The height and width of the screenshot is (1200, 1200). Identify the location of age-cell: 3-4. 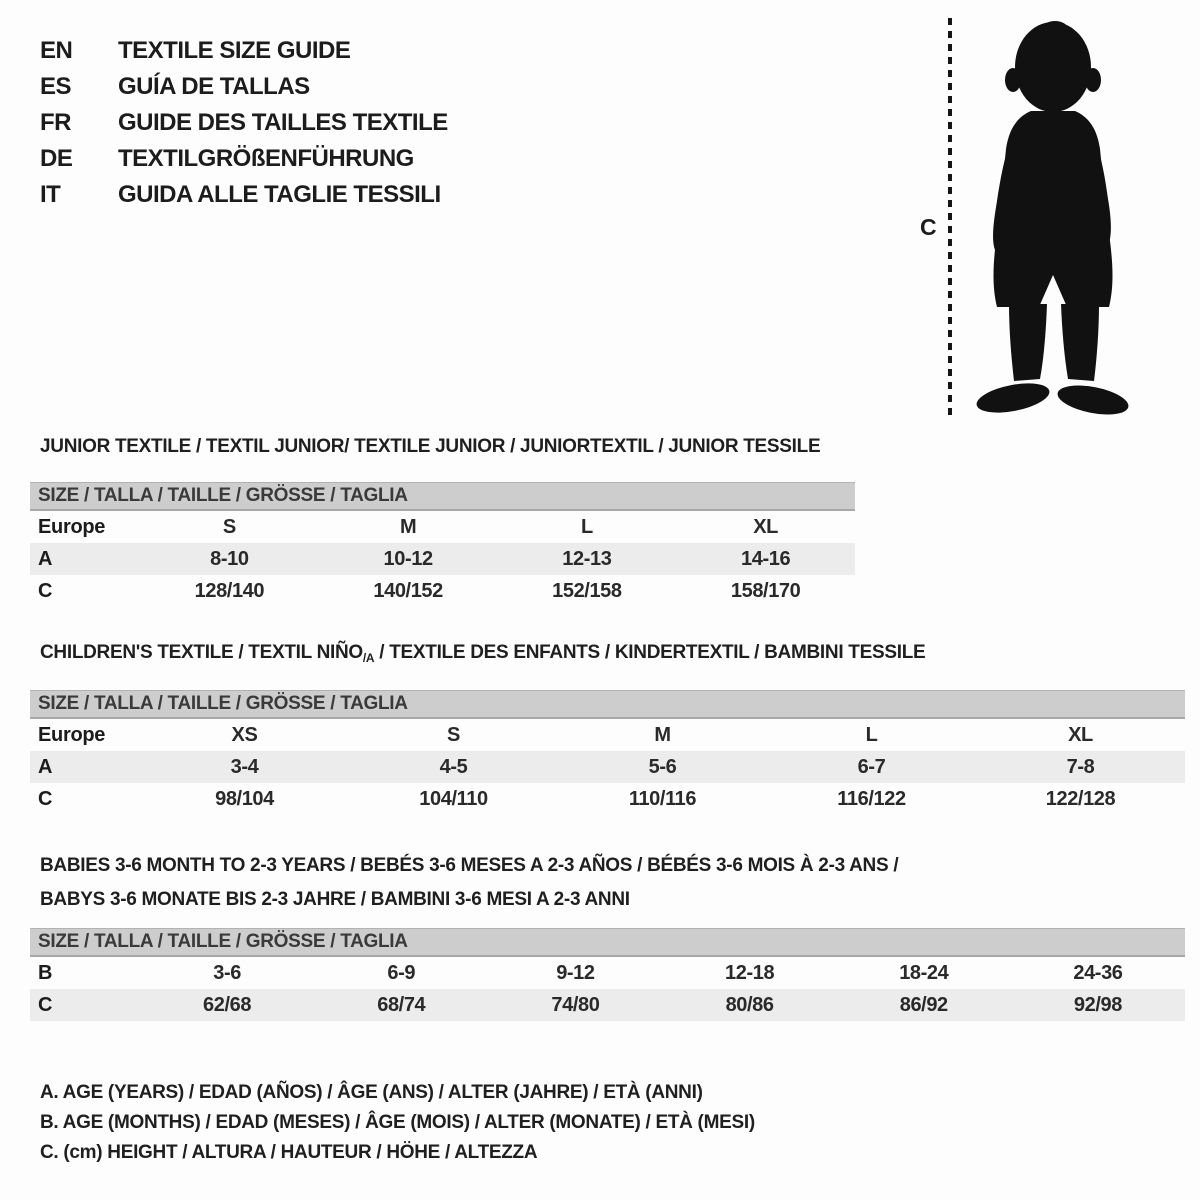
(244, 766).